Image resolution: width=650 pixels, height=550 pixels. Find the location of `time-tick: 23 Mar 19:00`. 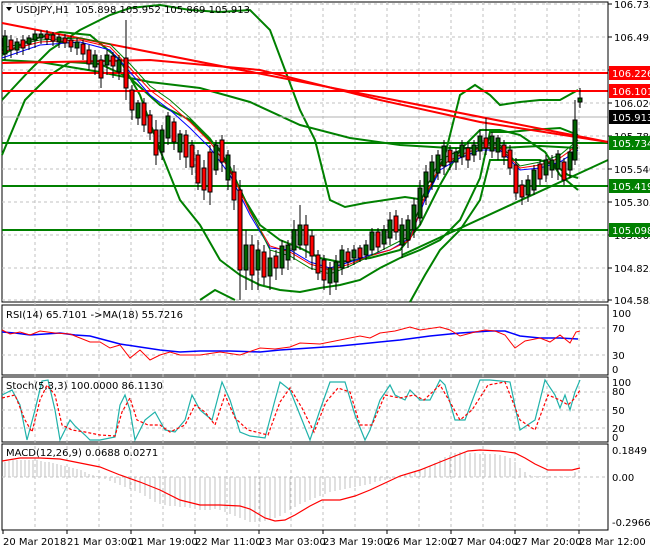

time-tick: 23 Mar 19:00 is located at coordinates (356, 542).